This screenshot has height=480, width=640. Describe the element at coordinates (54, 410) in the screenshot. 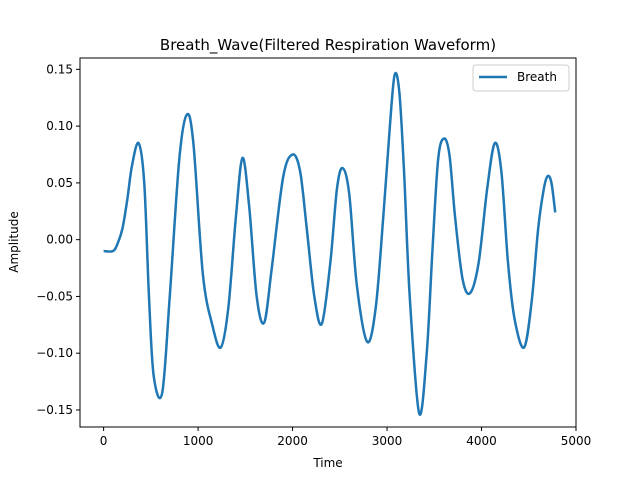

I see `y-tick-label: −0.15` at that location.